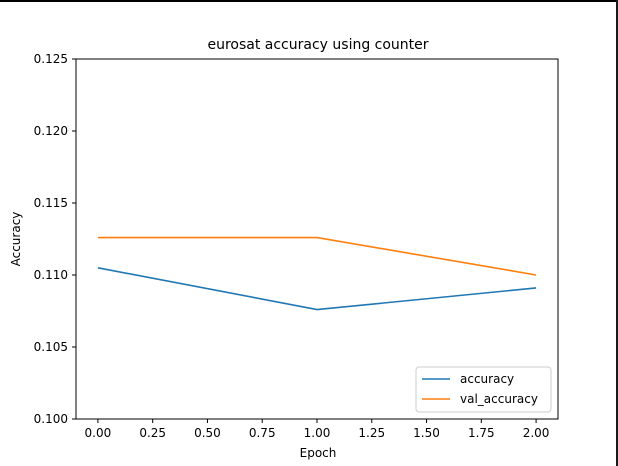  What do you see at coordinates (51, 203) in the screenshot?
I see `y-tick-label: 0.115` at bounding box center [51, 203].